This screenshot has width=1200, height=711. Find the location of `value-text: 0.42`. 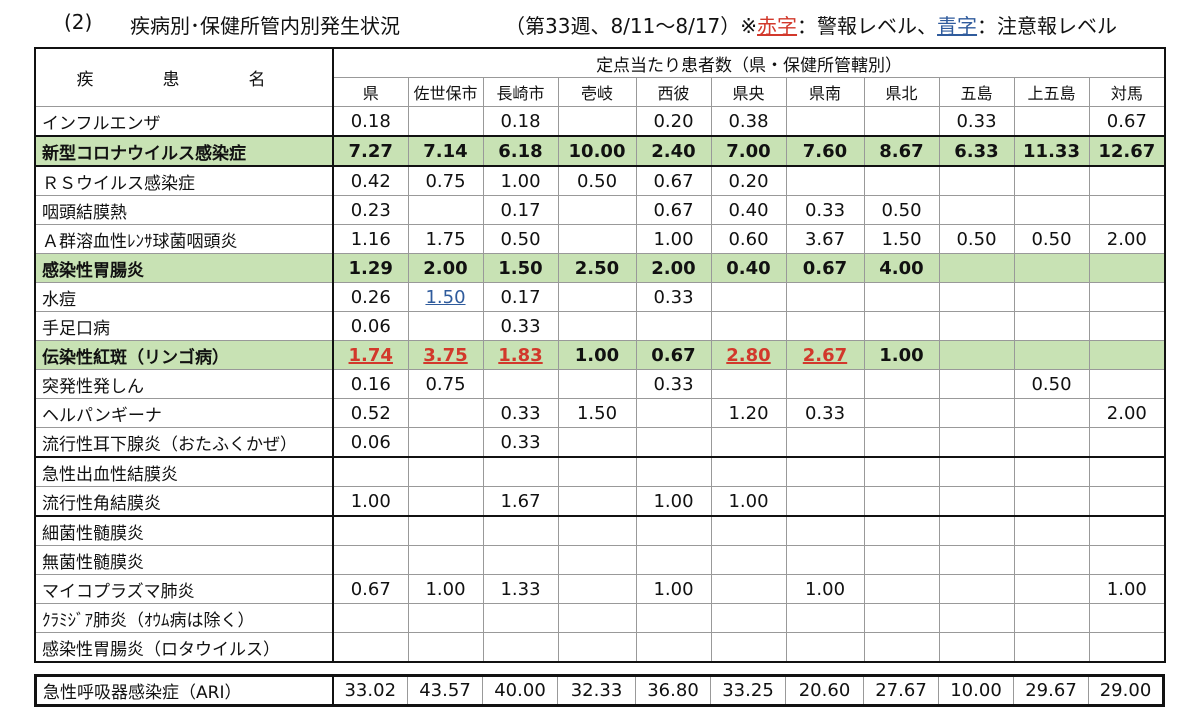

value-text: 0.42 is located at coordinates (370, 181).